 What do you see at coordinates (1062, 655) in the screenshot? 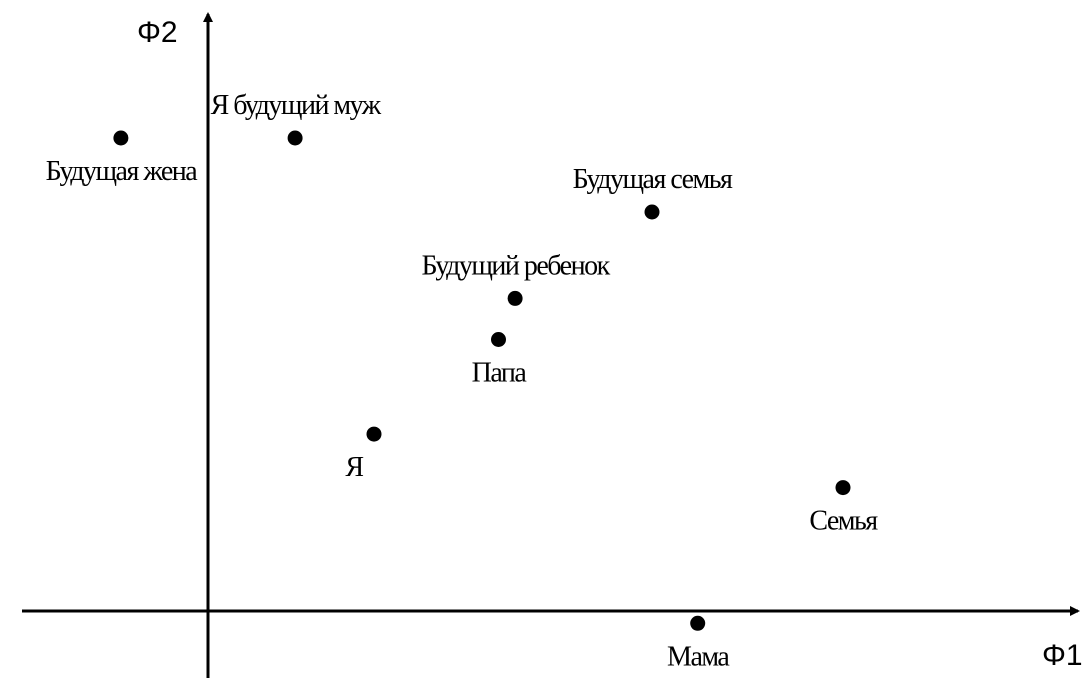
I see `x-axis-title: Φ1` at bounding box center [1062, 655].